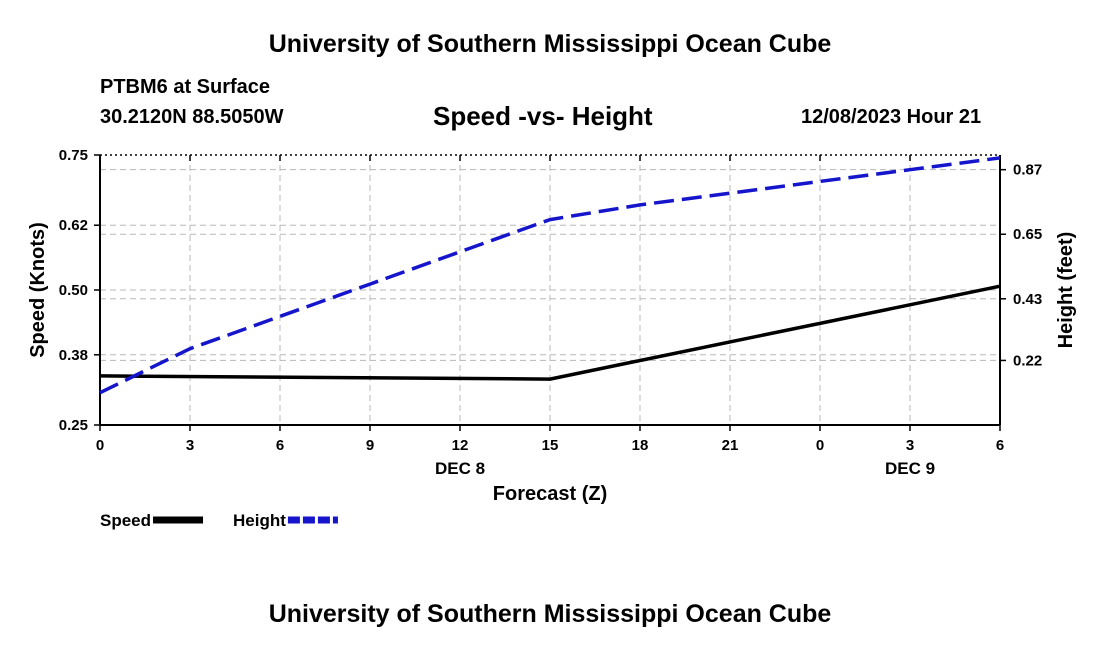 This screenshot has height=650, width=1100. Describe the element at coordinates (543, 116) in the screenshot. I see `chart-subtitle: Speed -vs- Height` at that location.